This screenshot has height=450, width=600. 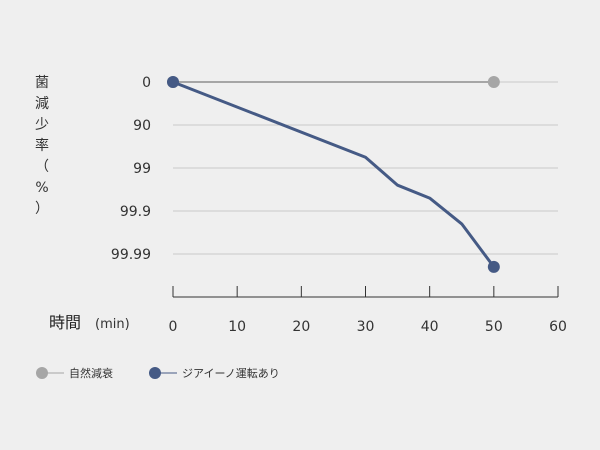 What do you see at coordinates (42, 209) in the screenshot?
I see `y-axis-label-char: ）` at bounding box center [42, 209].